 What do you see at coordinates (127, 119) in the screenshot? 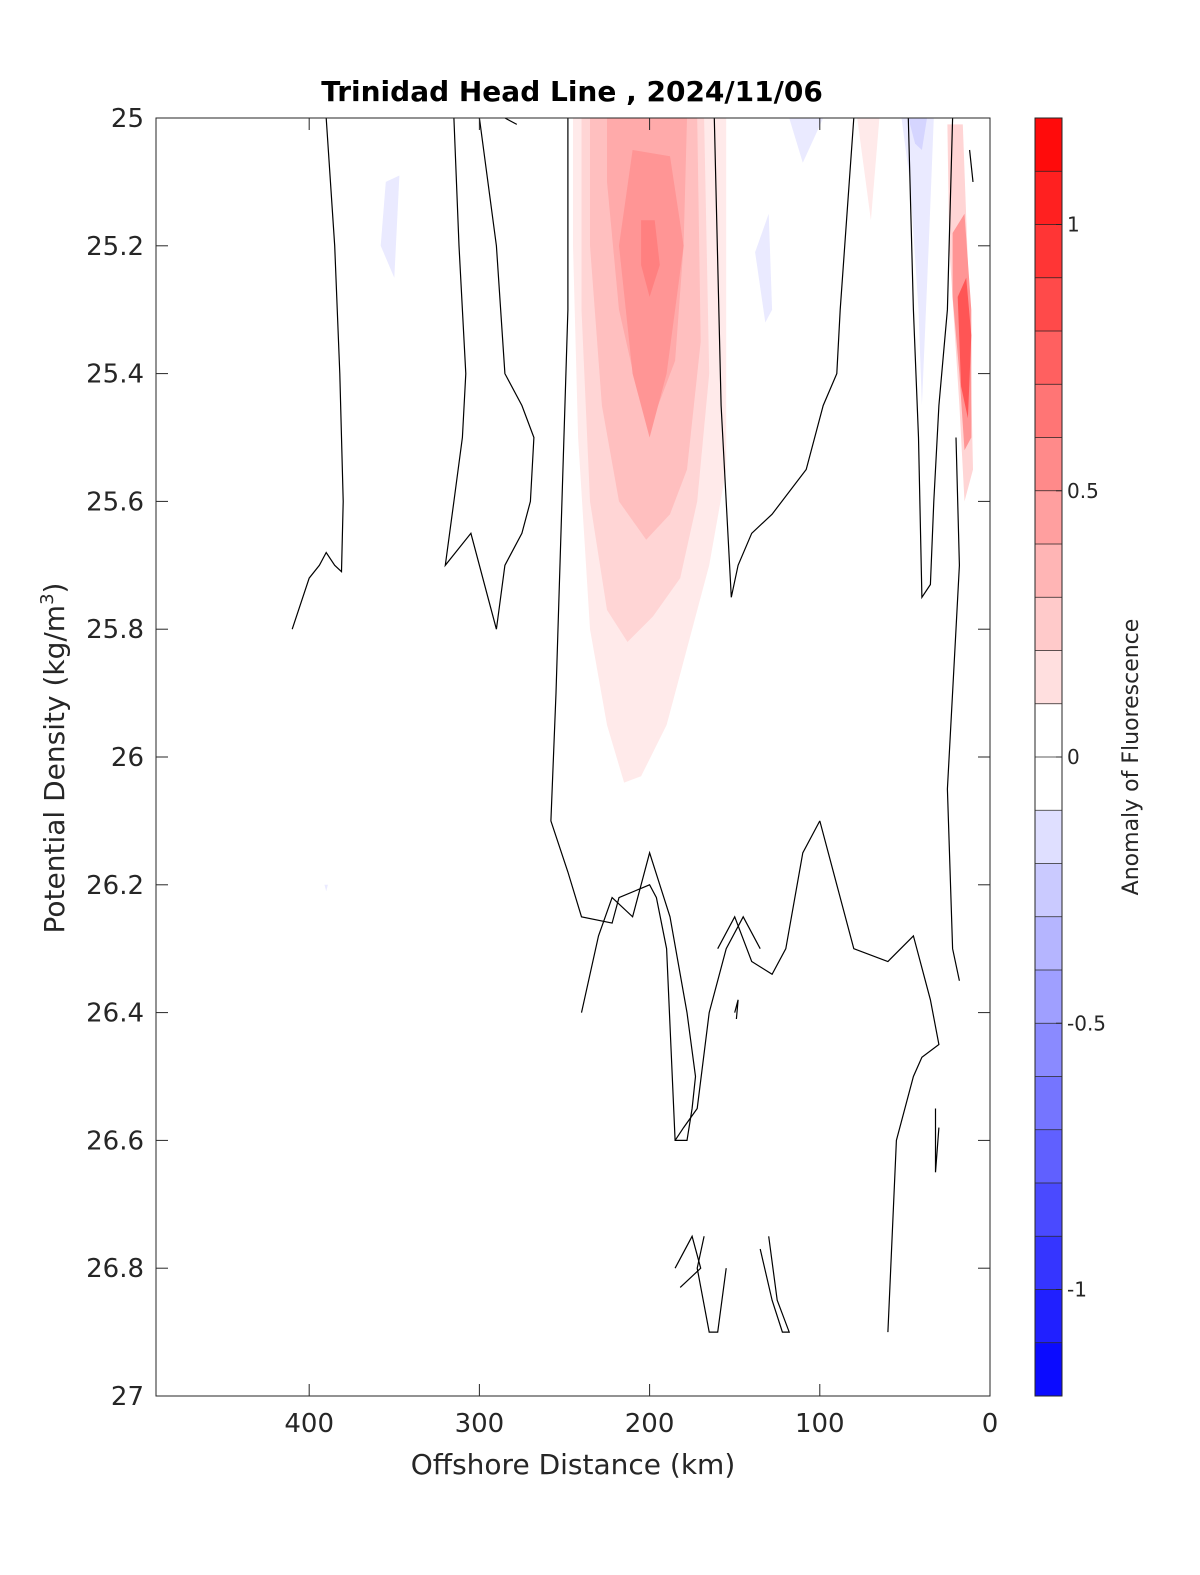
I see `y-tick-label: 25` at bounding box center [127, 119].